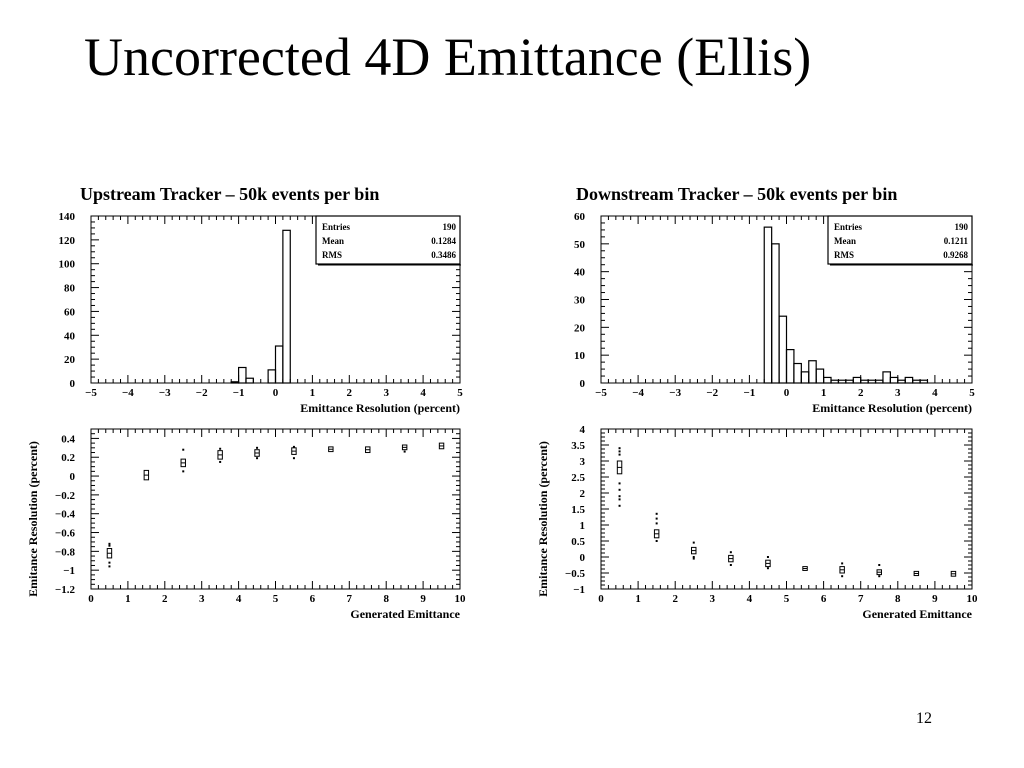 Image resolution: width=1024 pixels, height=768 pixels. What do you see at coordinates (898, 599) in the screenshot?
I see `x-tick-label: 8` at bounding box center [898, 599].